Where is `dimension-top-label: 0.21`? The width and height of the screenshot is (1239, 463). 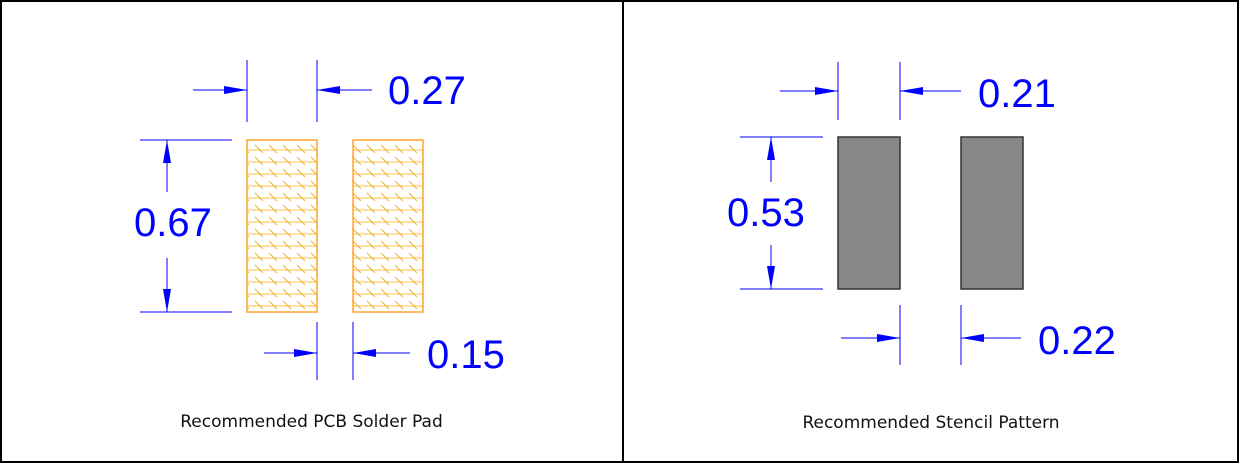
dimension-top-label: 0.21 is located at coordinates (1017, 94).